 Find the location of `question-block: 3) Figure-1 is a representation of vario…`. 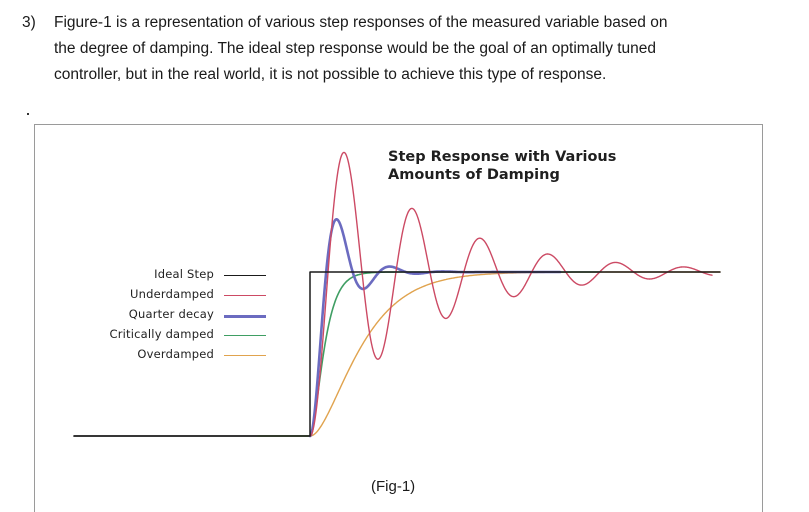

question-block: 3) Figure-1 is a representation of vario… is located at coordinates (407, 49).